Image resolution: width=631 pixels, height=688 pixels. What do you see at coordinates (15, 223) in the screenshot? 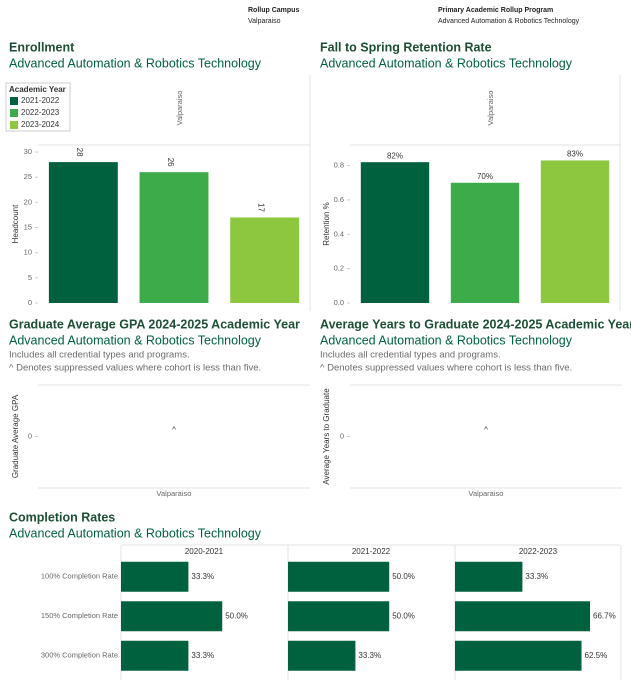
I see `y-axis-label: Headcount` at bounding box center [15, 223].